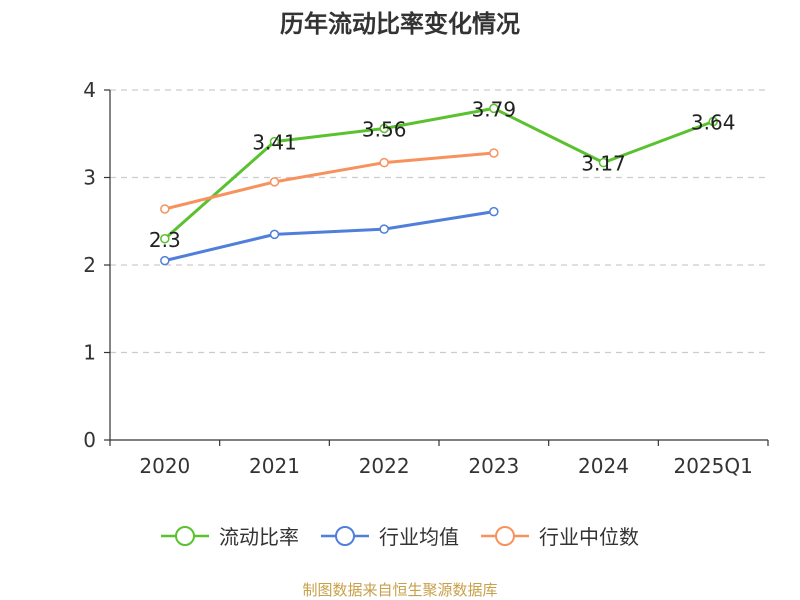 This screenshot has width=800, height=600. What do you see at coordinates (589, 537) in the screenshot?
I see `legend-label: 行业中位数` at bounding box center [589, 537].